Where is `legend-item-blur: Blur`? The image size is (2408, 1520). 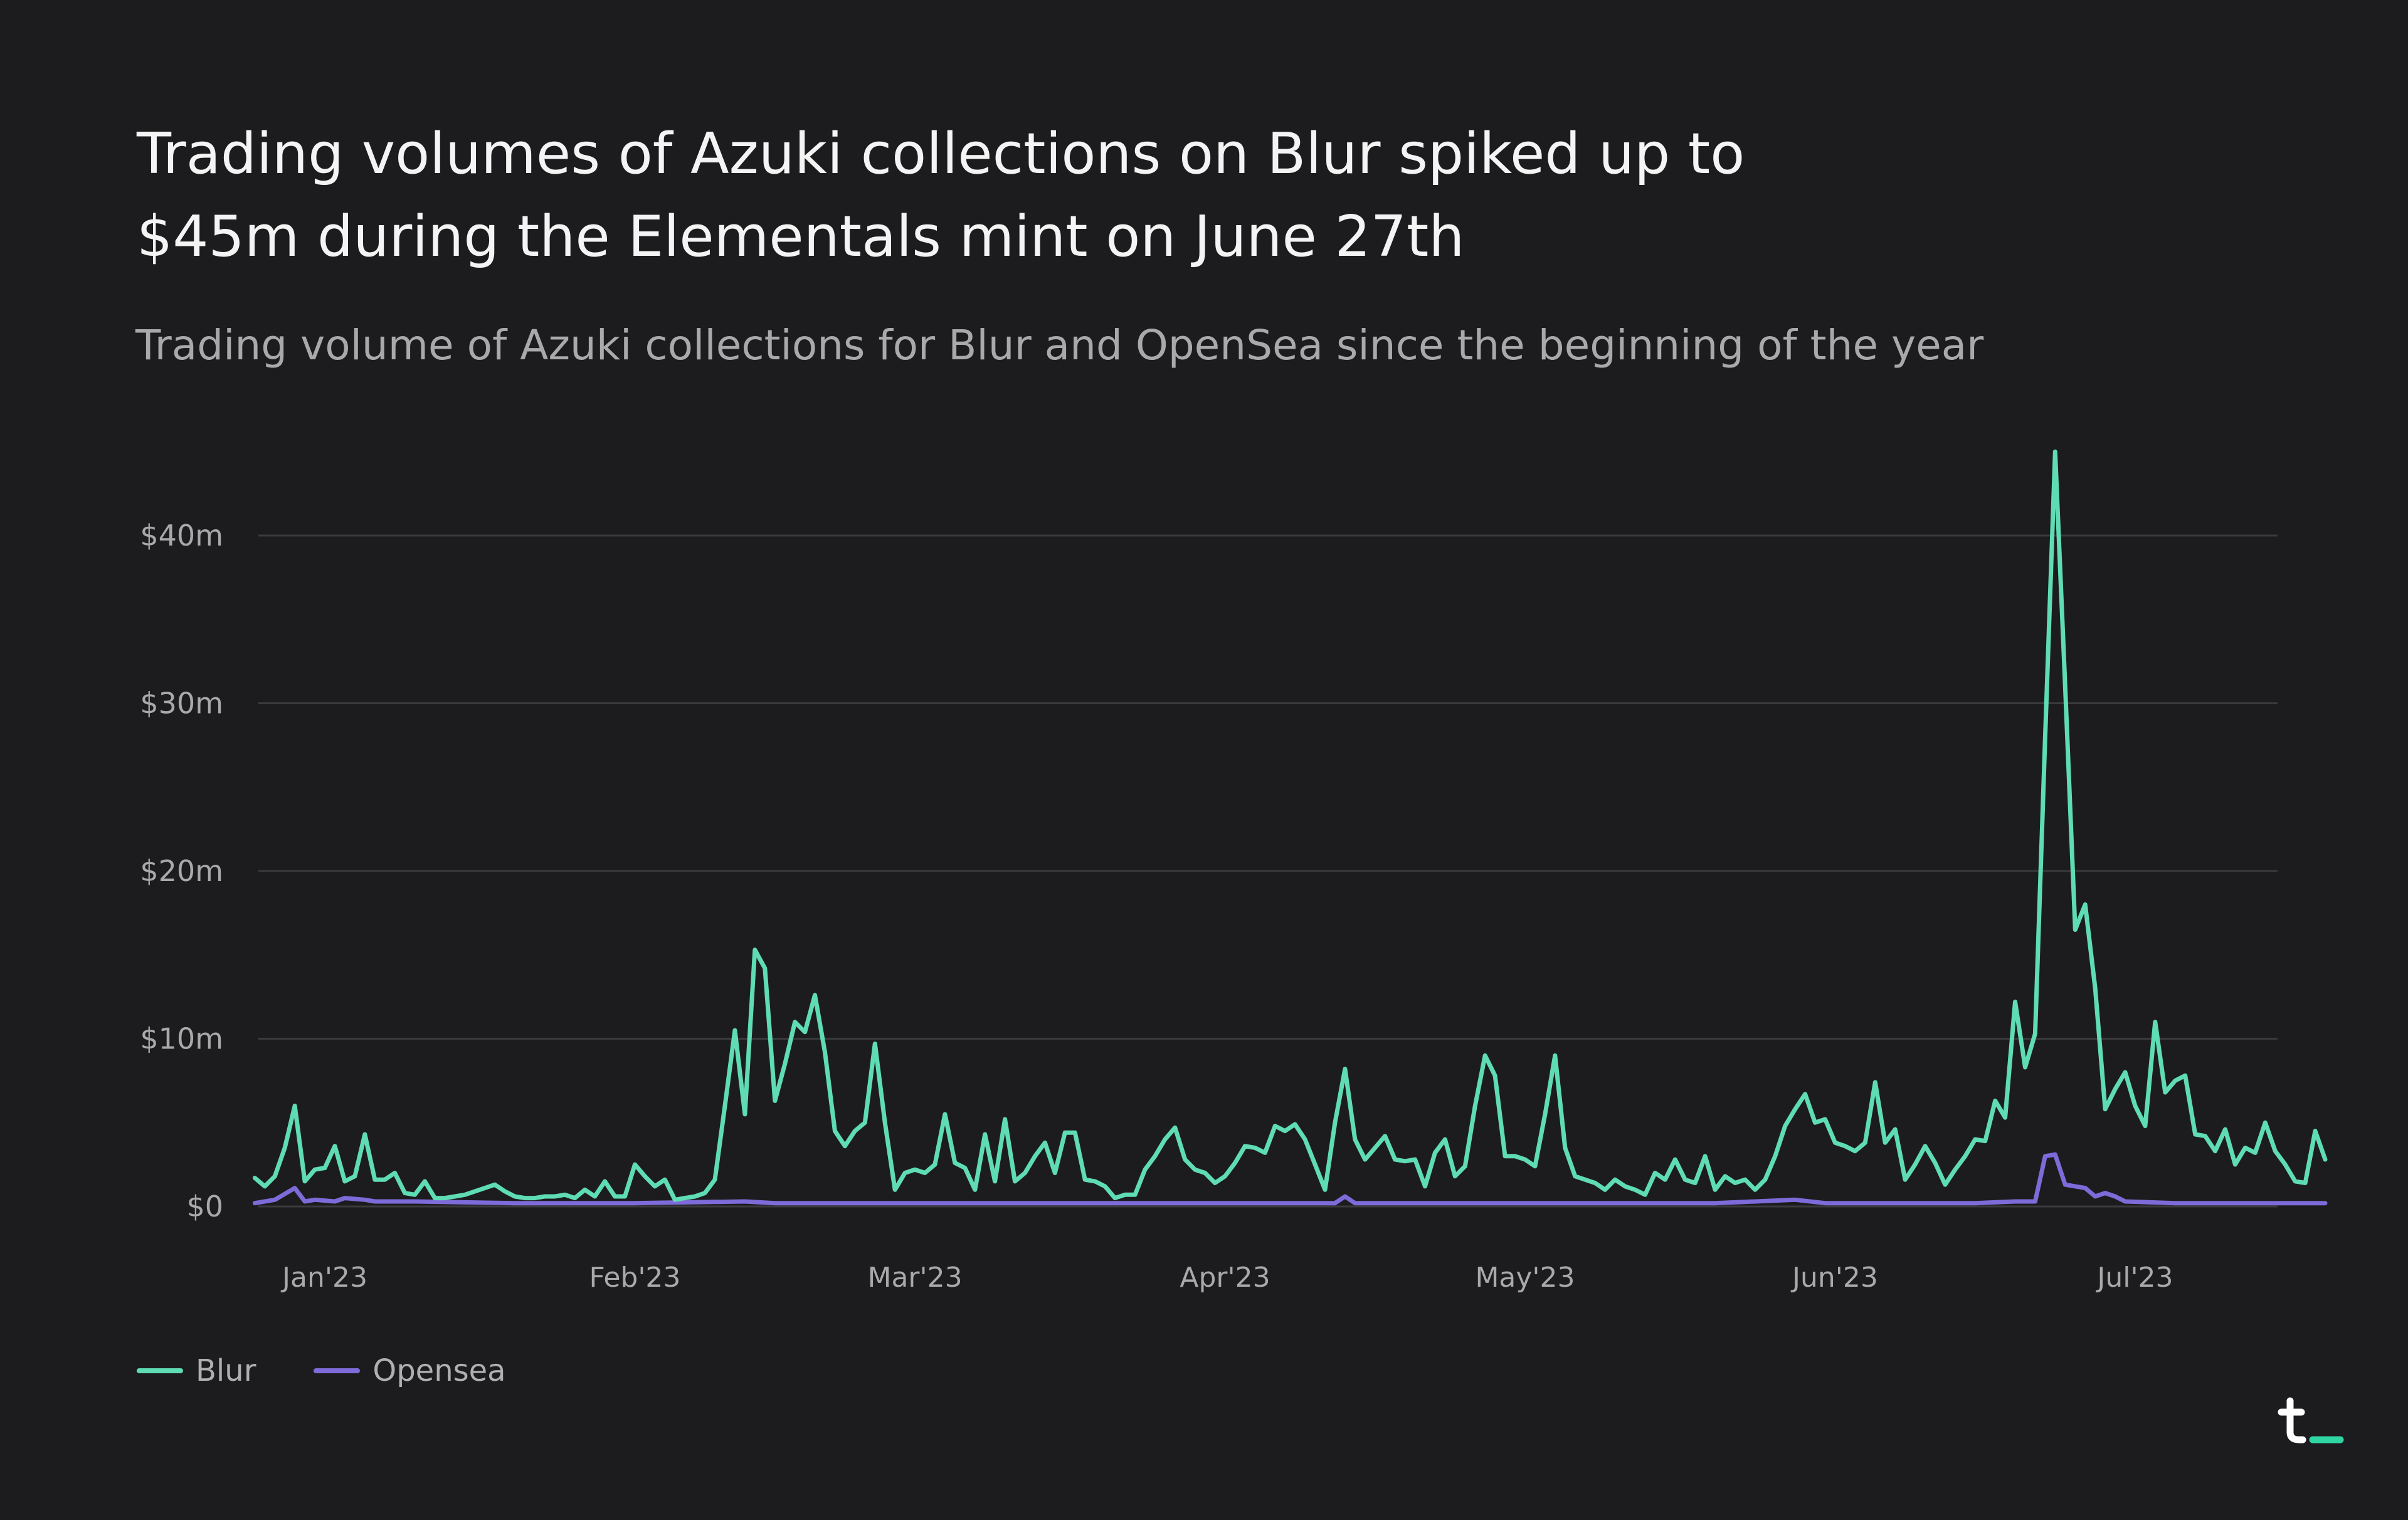 legend-item-blur: Blur is located at coordinates (196, 1371).